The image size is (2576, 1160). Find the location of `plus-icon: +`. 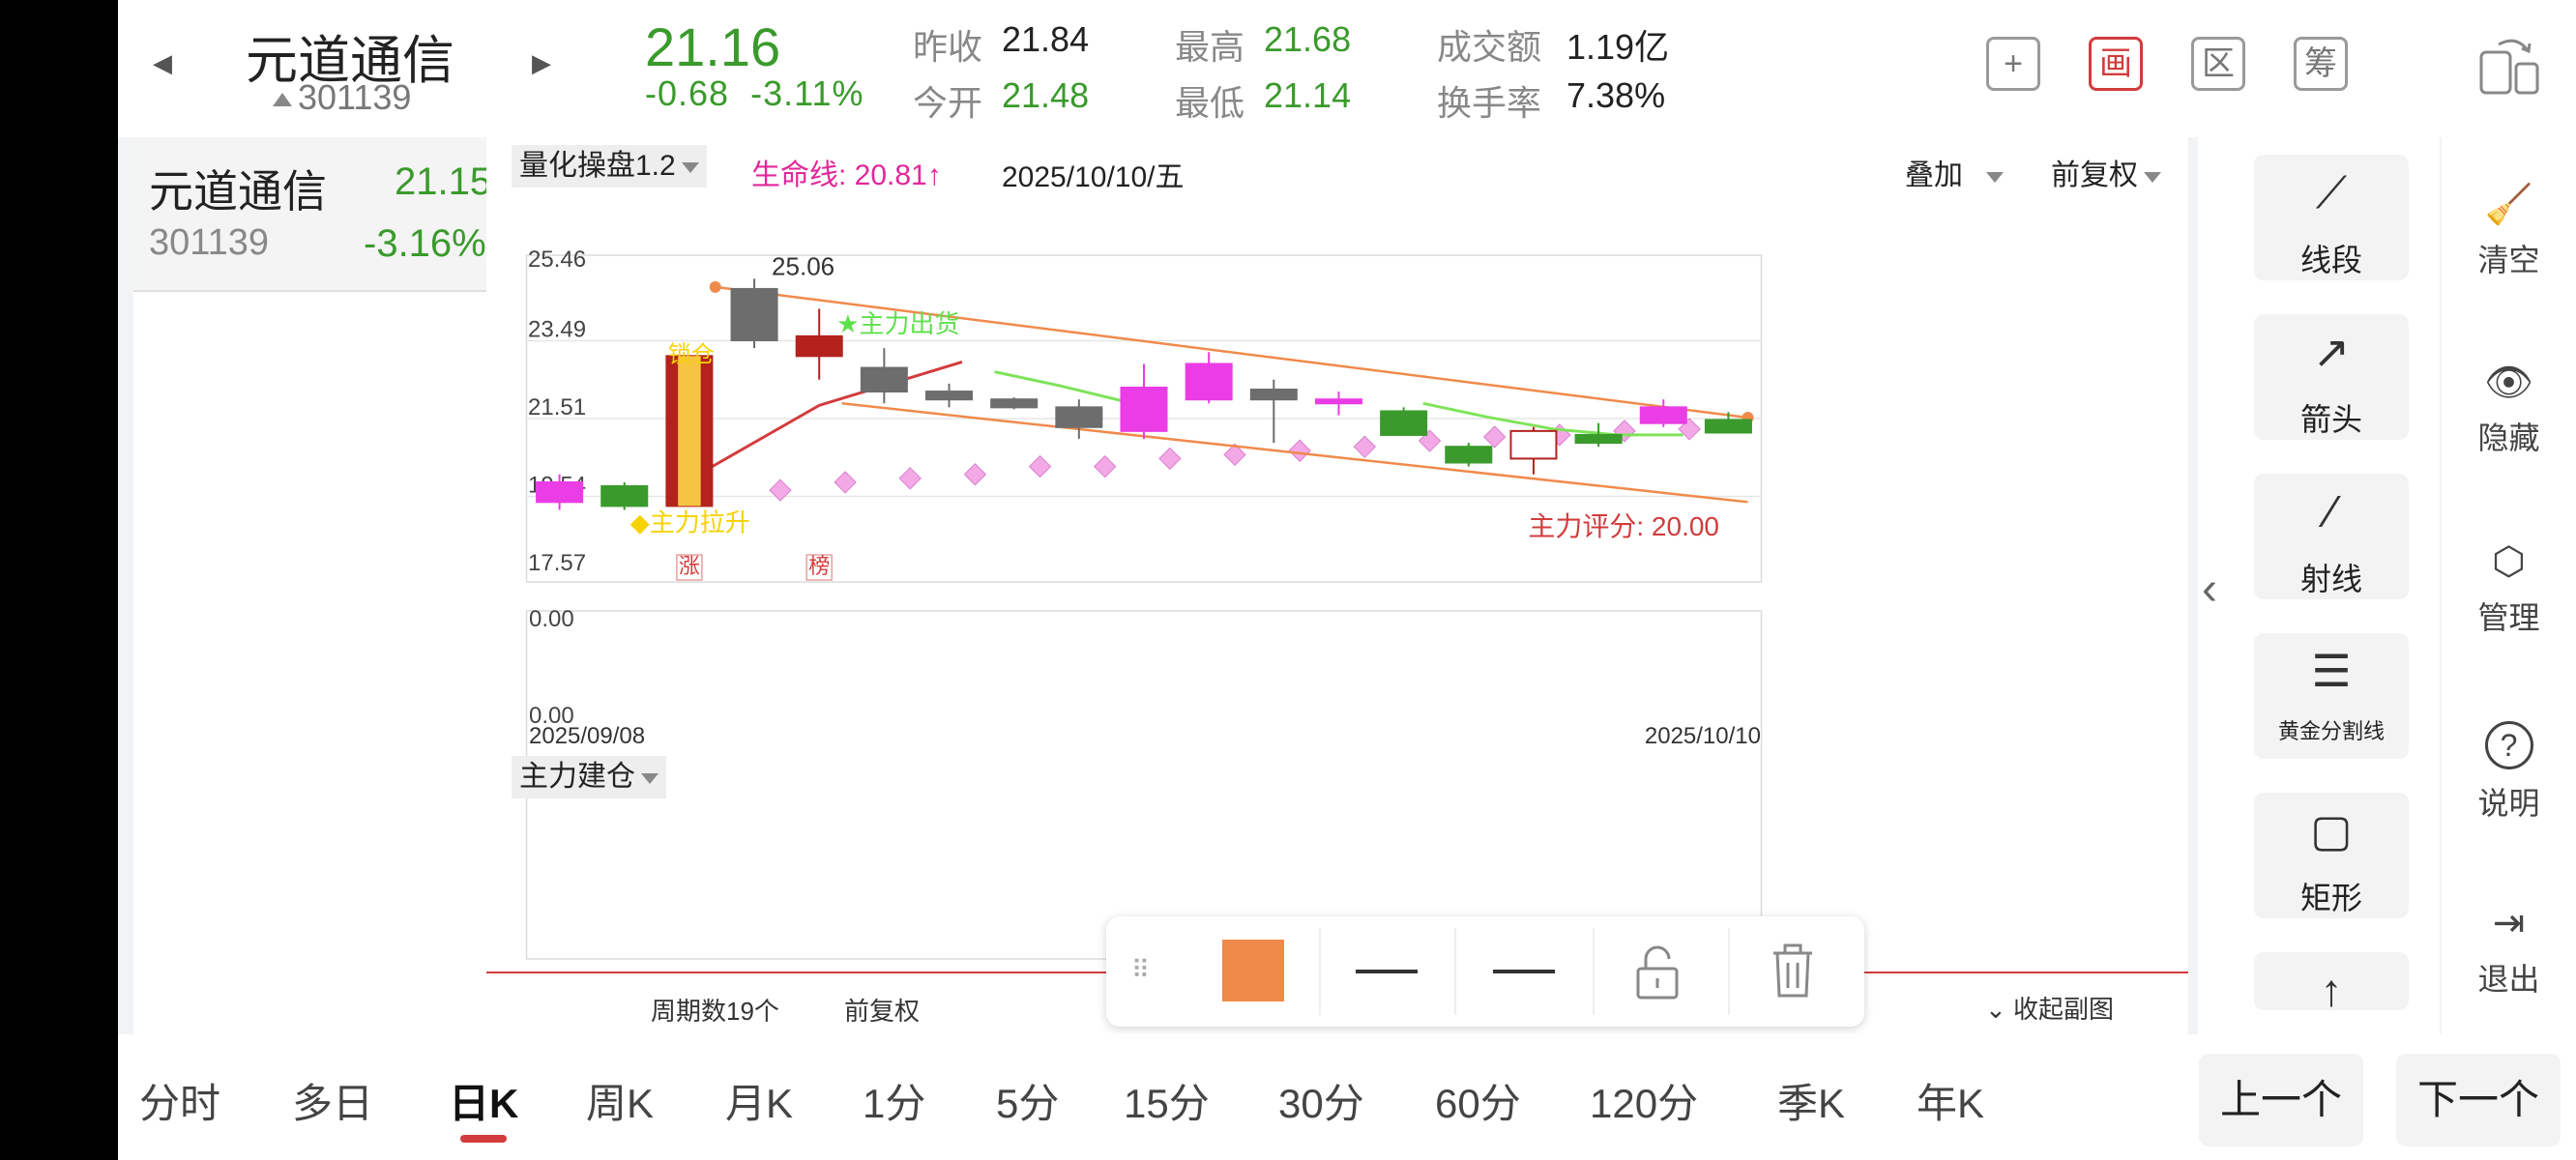

plus-icon: + is located at coordinates (2013, 64).